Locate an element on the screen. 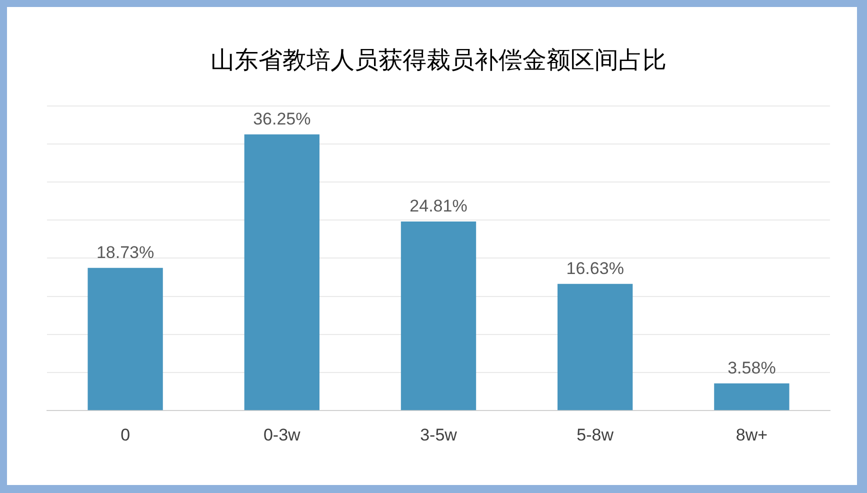  x-tick-label: 8w+ is located at coordinates (752, 434).